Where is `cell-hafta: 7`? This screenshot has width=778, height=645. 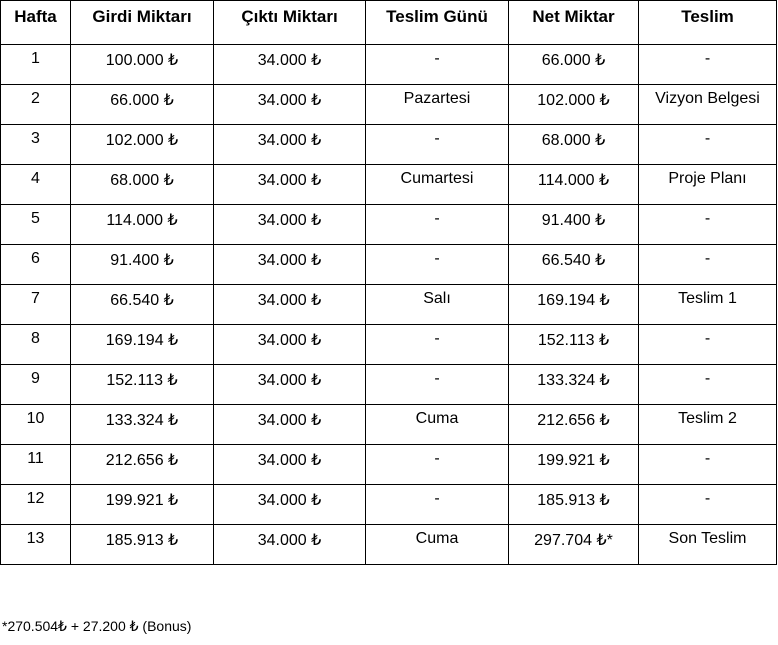 cell-hafta: 7 is located at coordinates (35, 304).